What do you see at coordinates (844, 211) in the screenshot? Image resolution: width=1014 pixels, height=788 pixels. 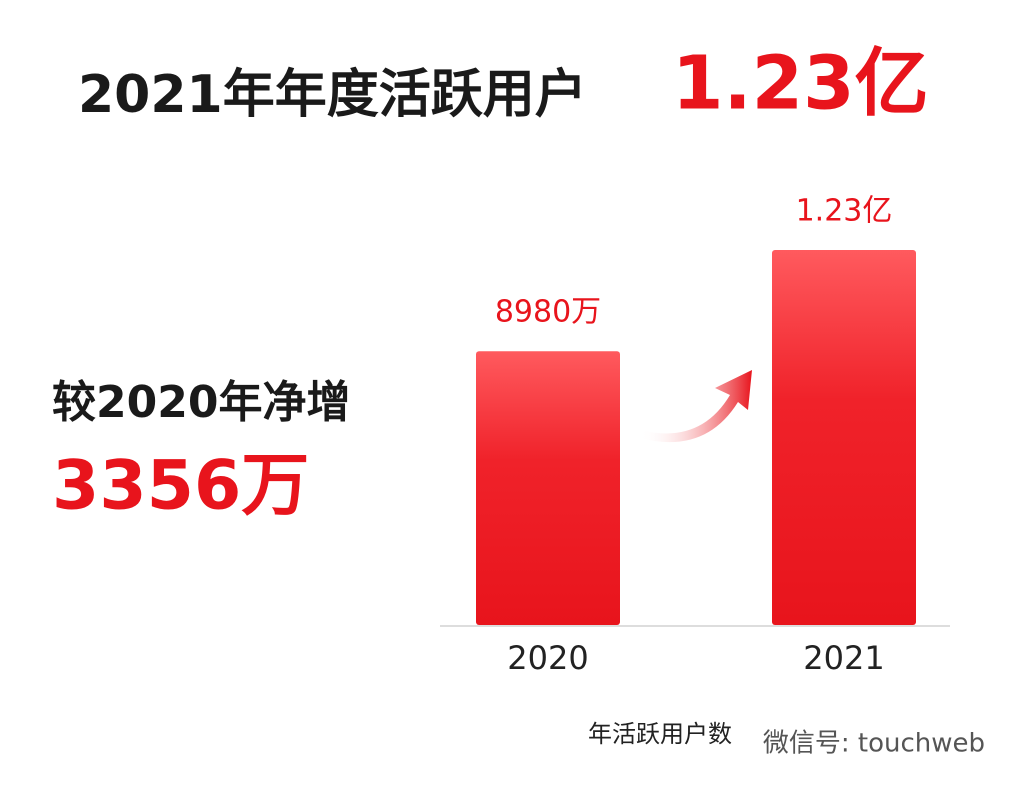 I see `data-label: 1.23亿` at bounding box center [844, 211].